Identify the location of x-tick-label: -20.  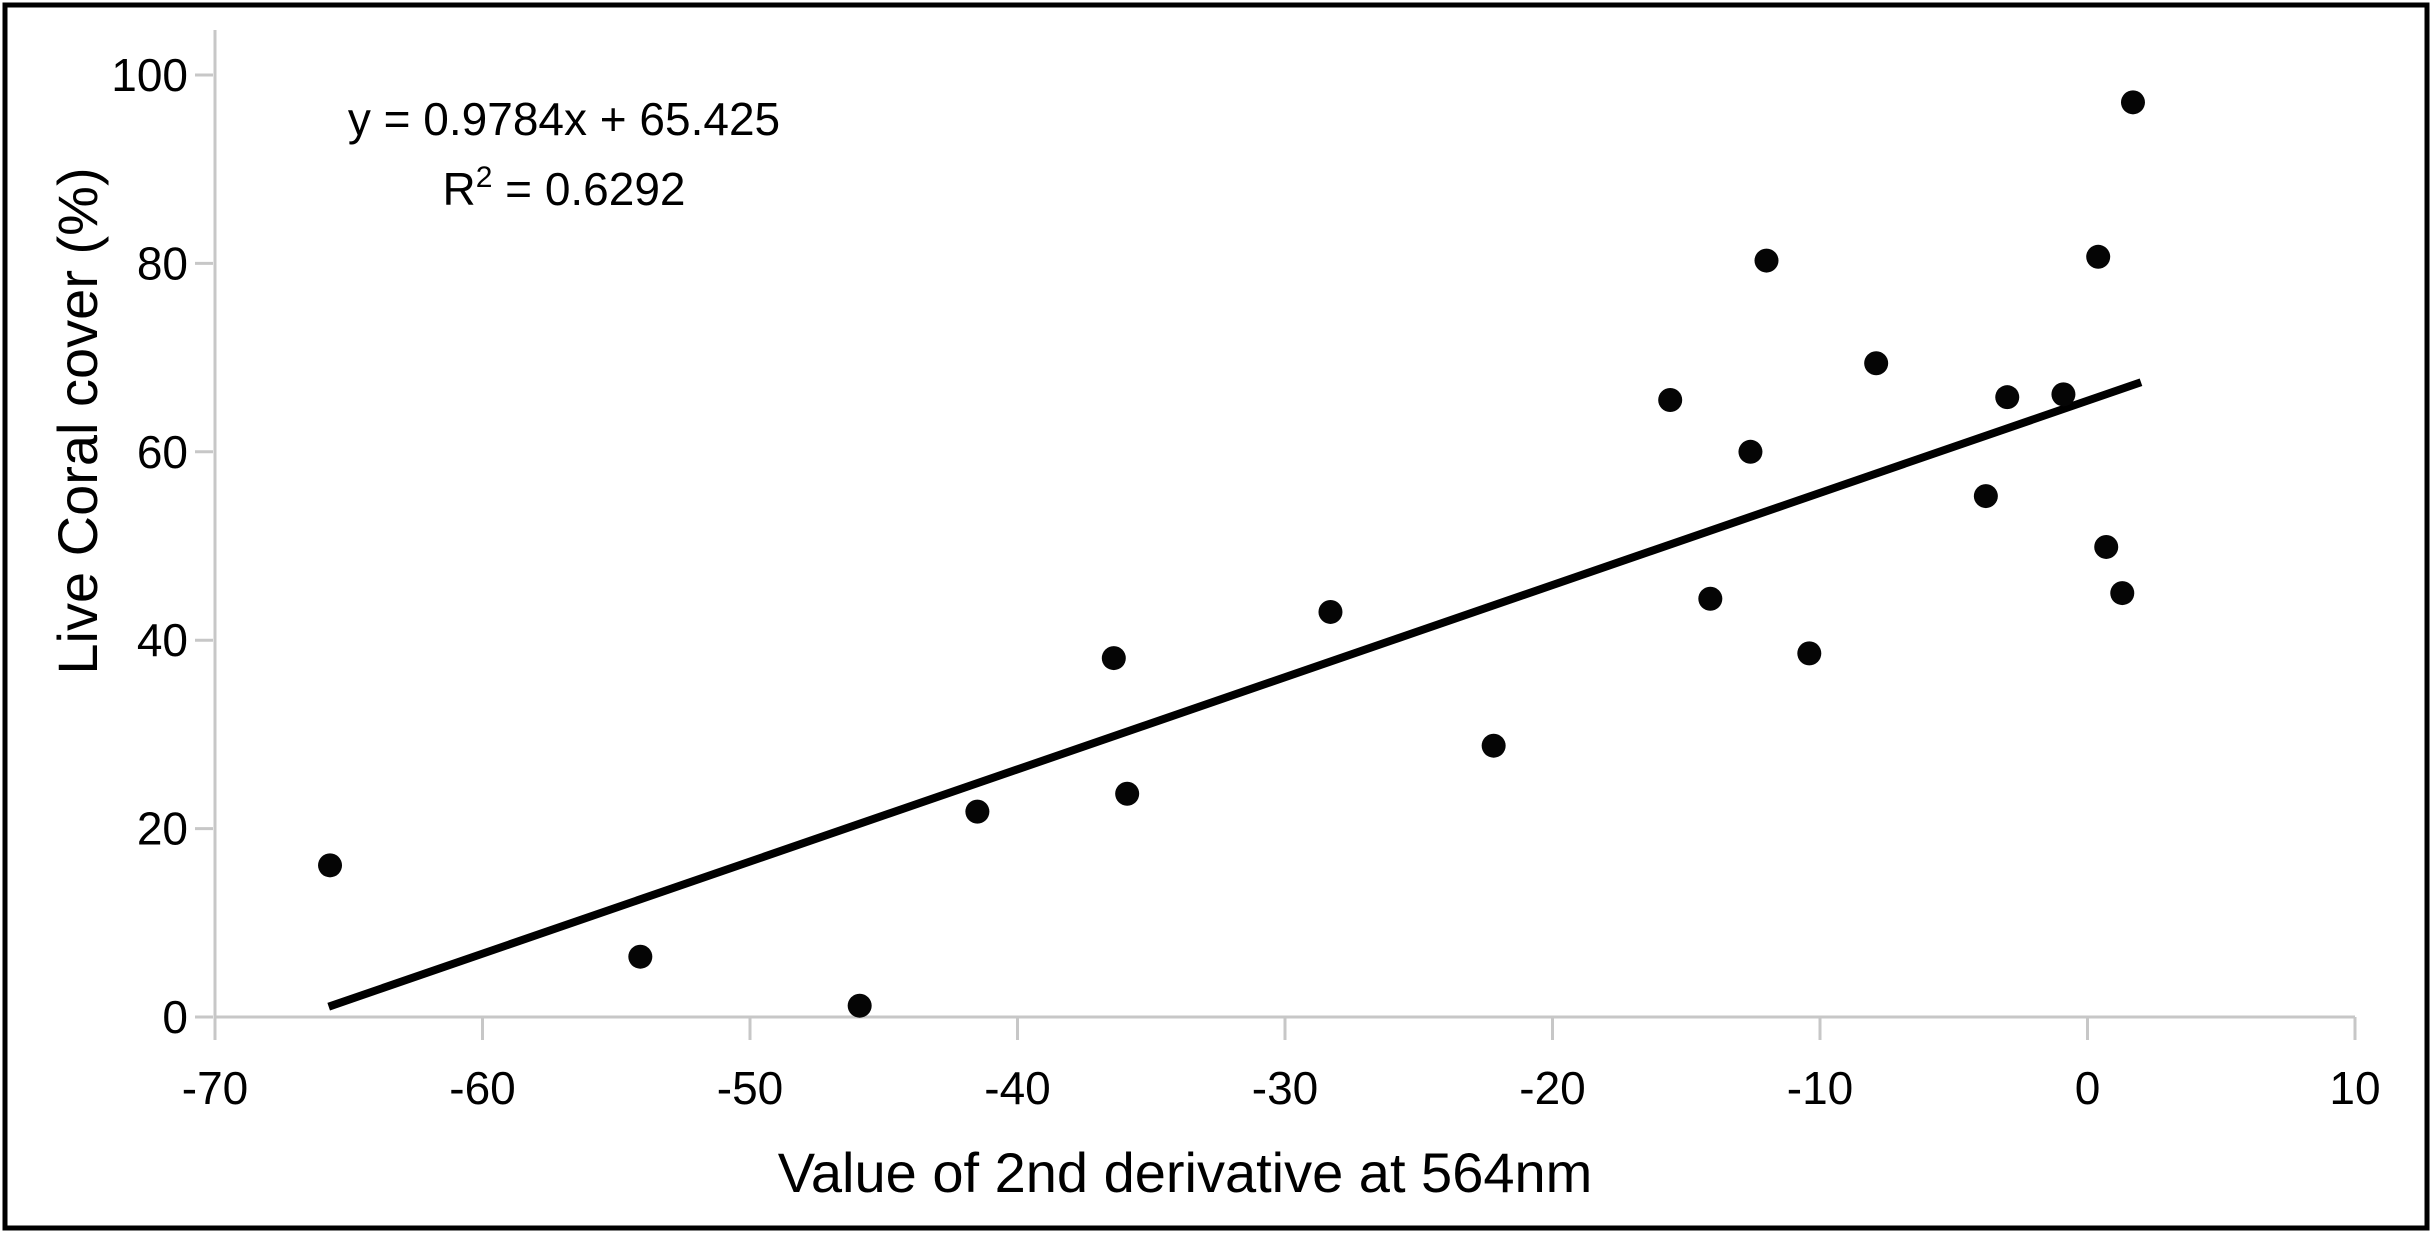
(1552, 1088).